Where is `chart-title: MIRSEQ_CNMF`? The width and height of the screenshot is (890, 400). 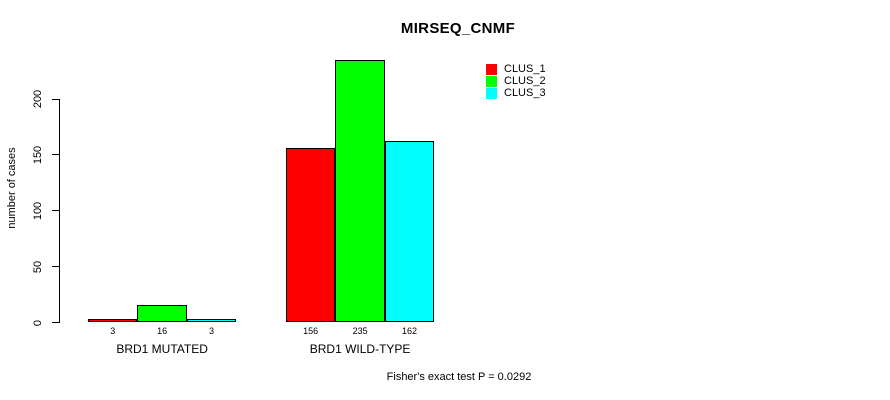 chart-title: MIRSEQ_CNMF is located at coordinates (458, 28).